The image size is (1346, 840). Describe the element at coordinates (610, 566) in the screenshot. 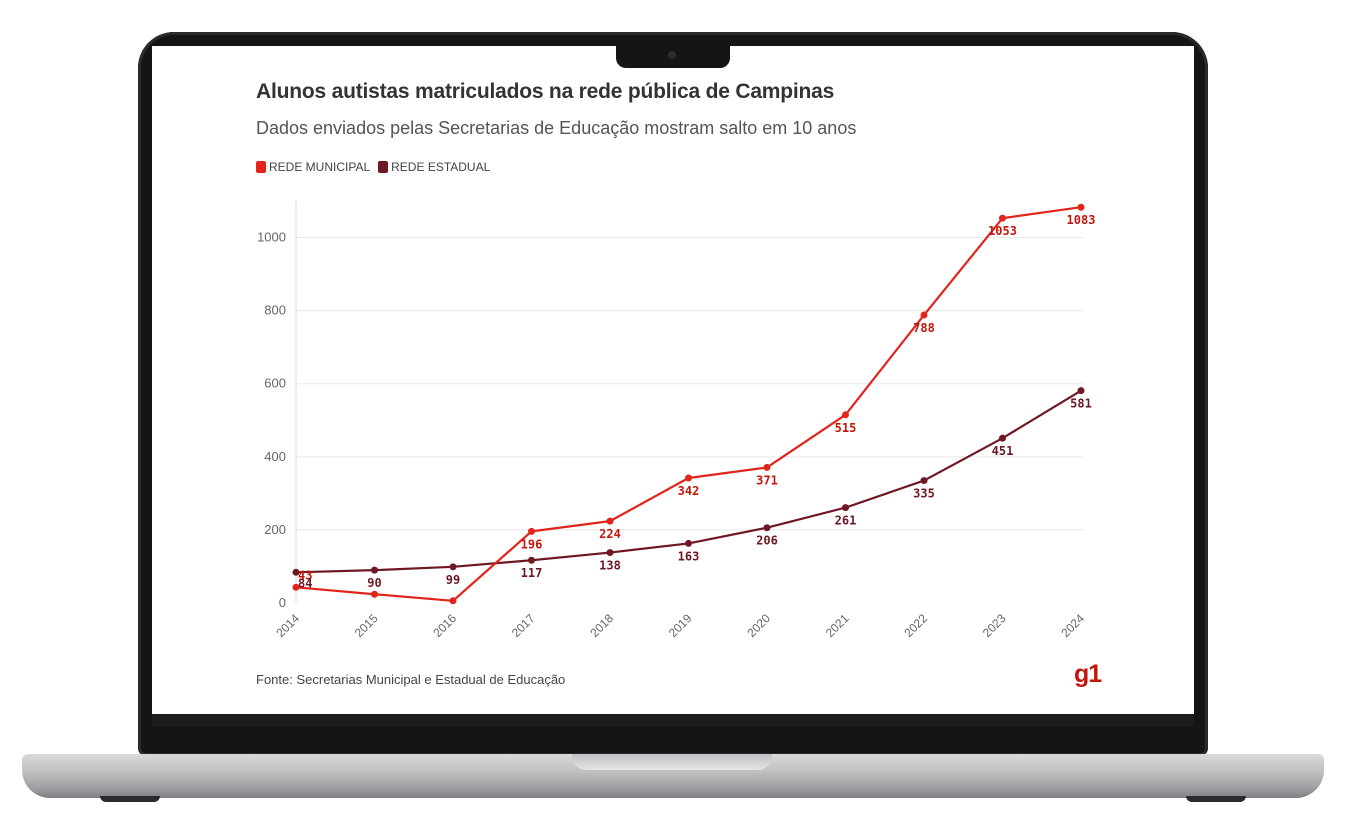

I see `data-label-estadual: 138` at that location.